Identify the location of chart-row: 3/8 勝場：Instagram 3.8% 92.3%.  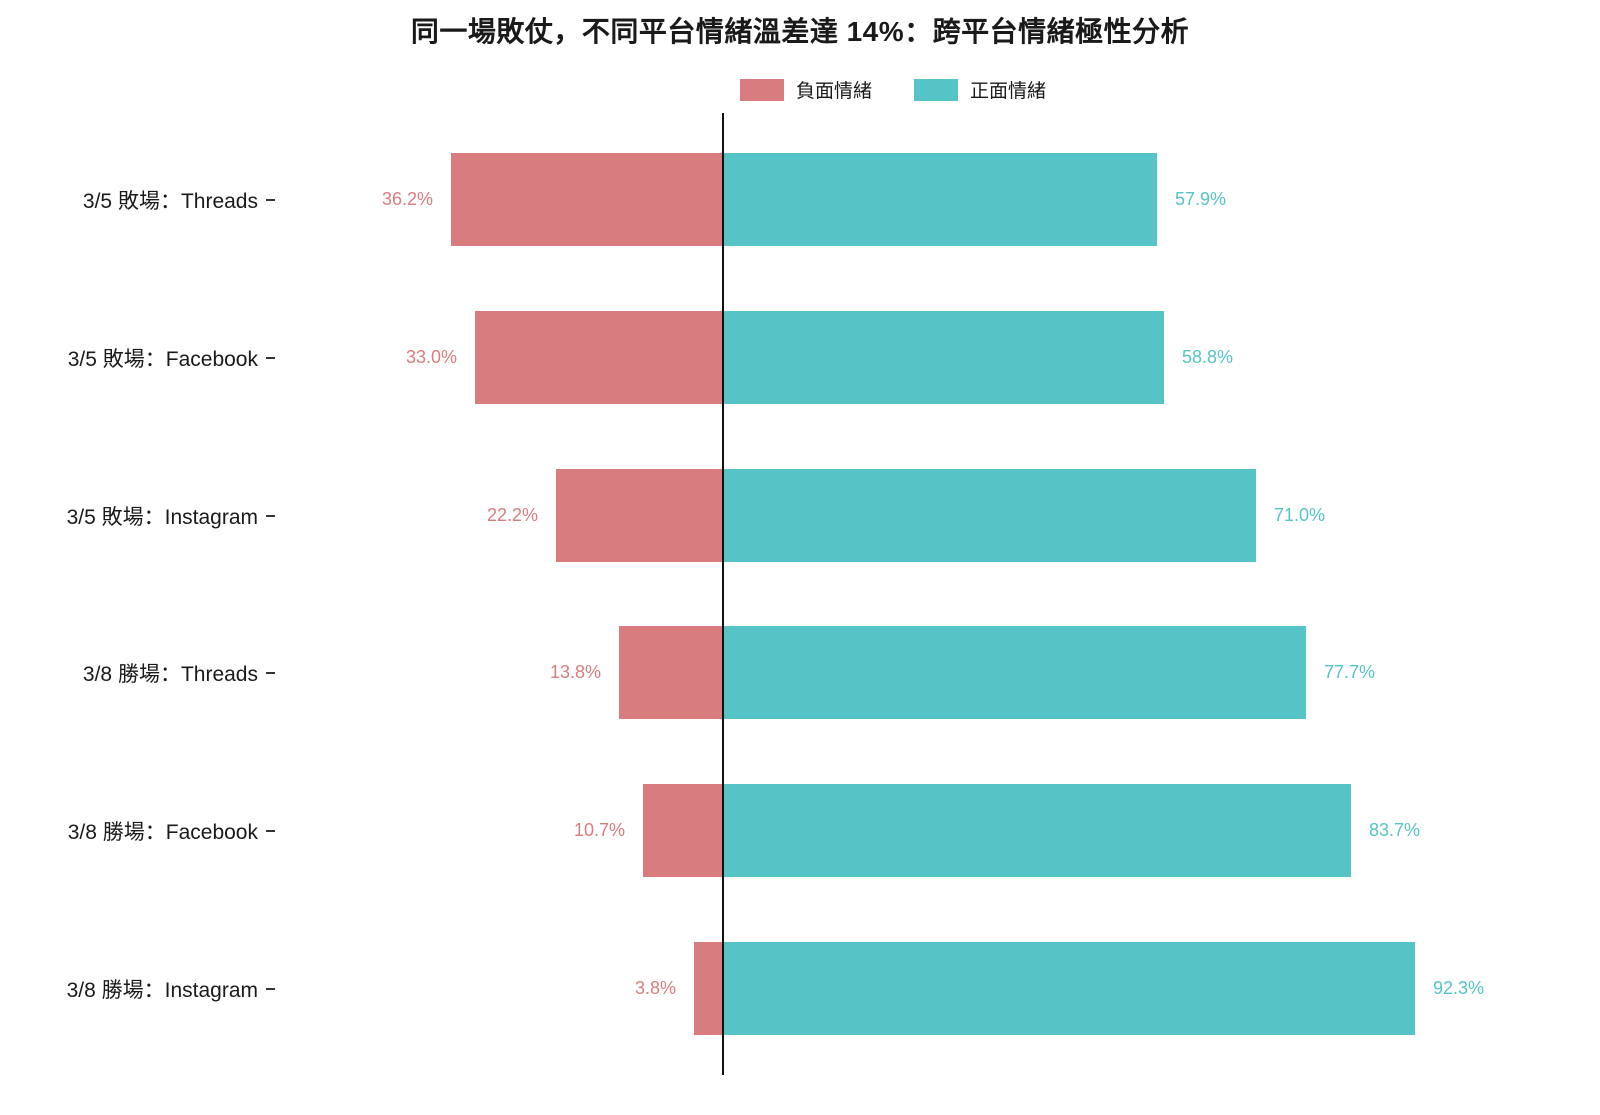
(800, 988).